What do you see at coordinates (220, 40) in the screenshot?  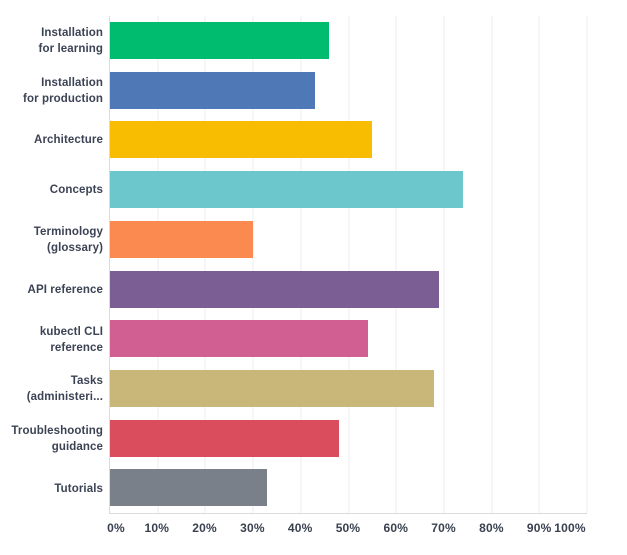 I see `bar-installation-for-learning` at bounding box center [220, 40].